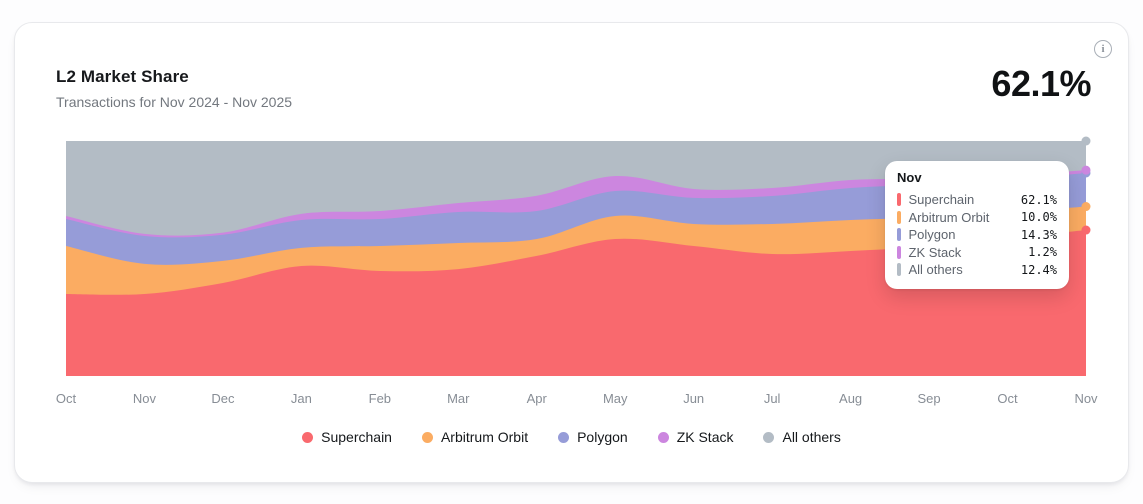 The width and height of the screenshot is (1143, 504). I want to click on endpoint-dot-arbitrum-orbit, so click(1086, 207).